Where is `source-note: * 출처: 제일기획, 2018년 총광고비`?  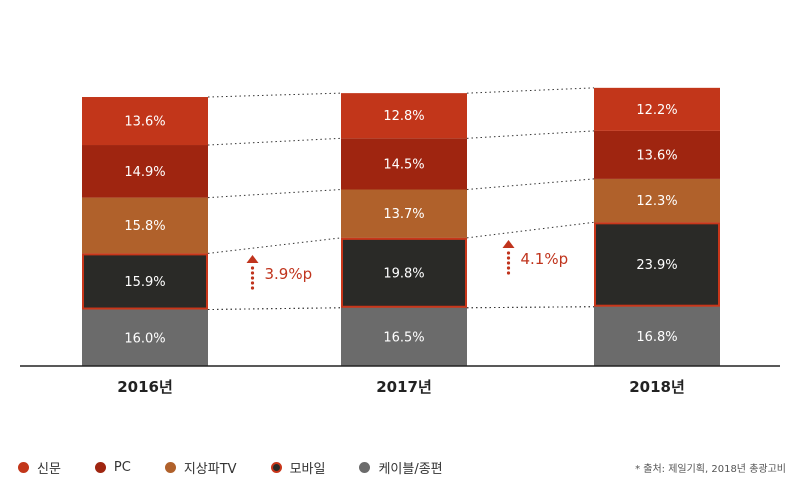 source-note: * 출처: 제일기획, 2018년 총광고비 is located at coordinates (710, 469).